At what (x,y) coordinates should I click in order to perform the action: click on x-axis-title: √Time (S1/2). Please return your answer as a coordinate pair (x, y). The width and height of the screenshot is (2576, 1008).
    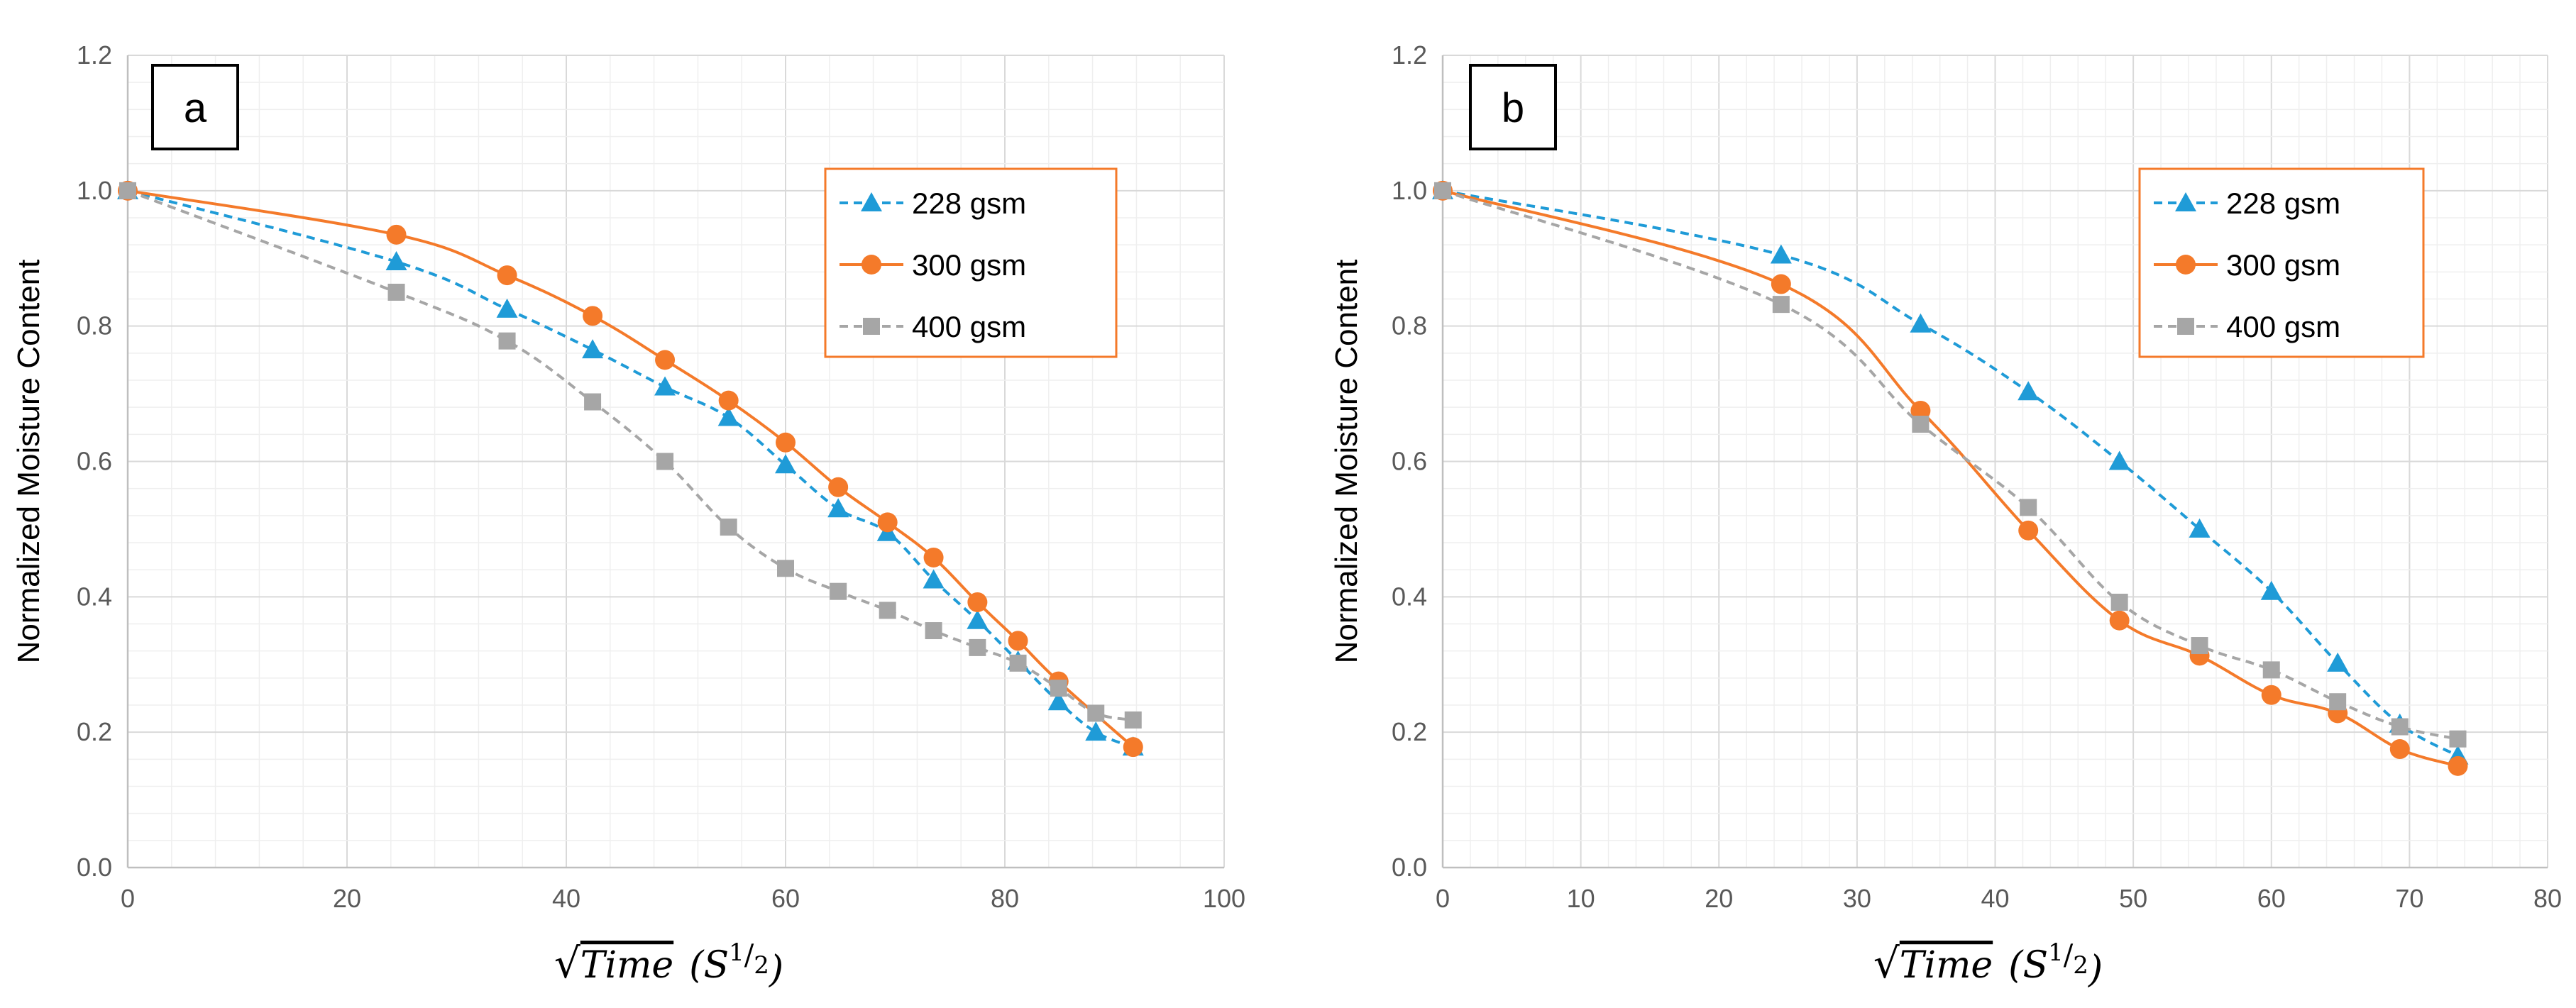
    Looking at the image, I should click on (1988, 965).